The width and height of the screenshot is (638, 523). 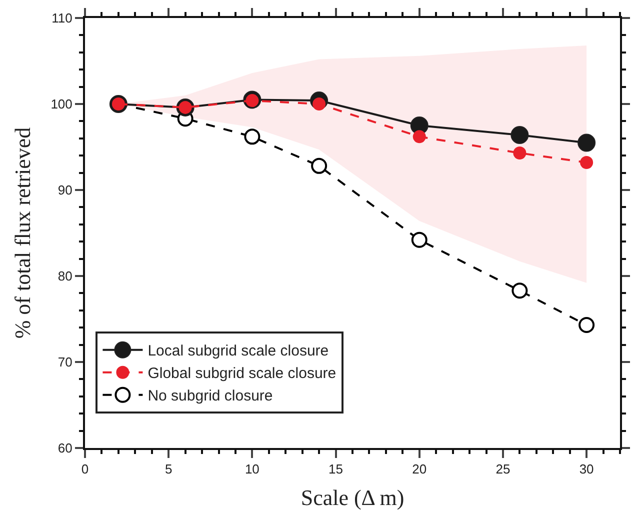 I want to click on legend-label: Local subgrid scale closure, so click(x=238, y=351).